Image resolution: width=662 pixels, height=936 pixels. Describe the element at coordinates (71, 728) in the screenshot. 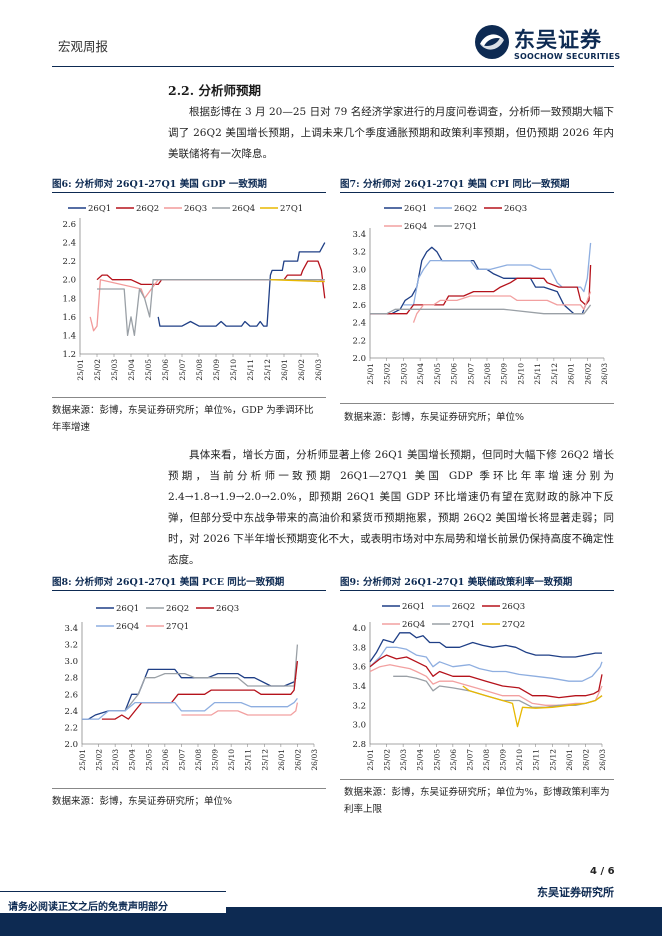

I see `fig8-ytick-label: 2.2` at that location.